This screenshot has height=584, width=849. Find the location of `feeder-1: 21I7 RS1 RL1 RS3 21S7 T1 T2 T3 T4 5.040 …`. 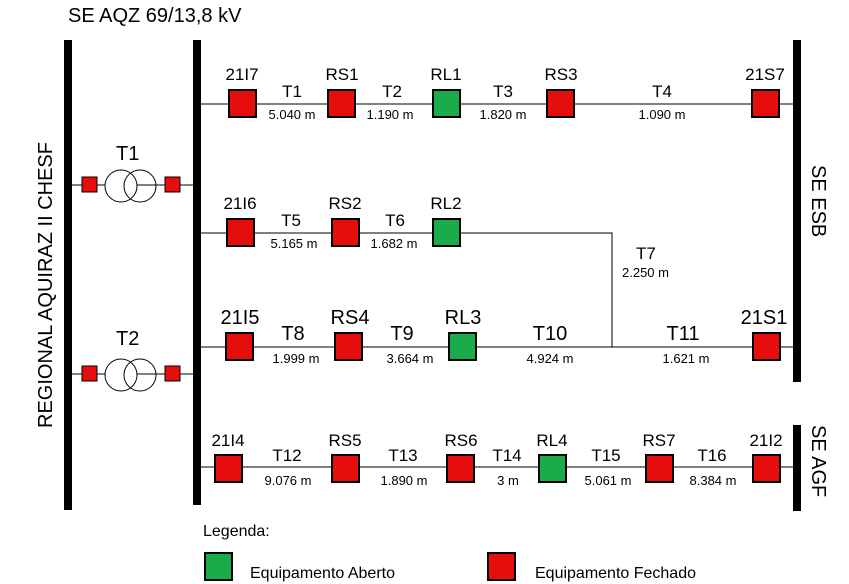

feeder-1: 21I7 RS1 RL1 RS3 21S7 T1 T2 T3 T4 5.040 … is located at coordinates (504, 93).